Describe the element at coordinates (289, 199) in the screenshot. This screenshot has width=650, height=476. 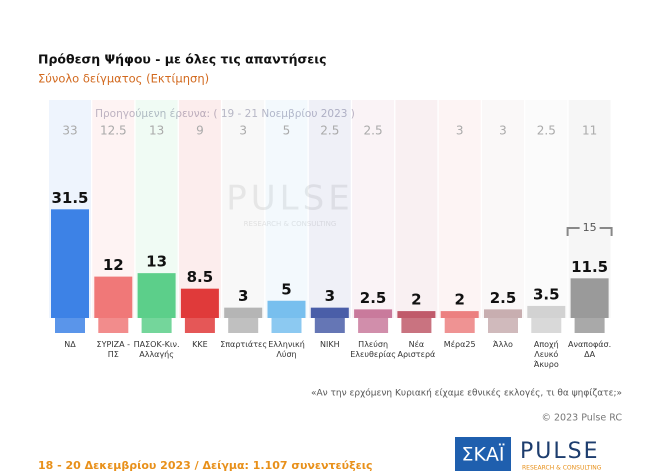
I see `watermark: PULSE` at that location.